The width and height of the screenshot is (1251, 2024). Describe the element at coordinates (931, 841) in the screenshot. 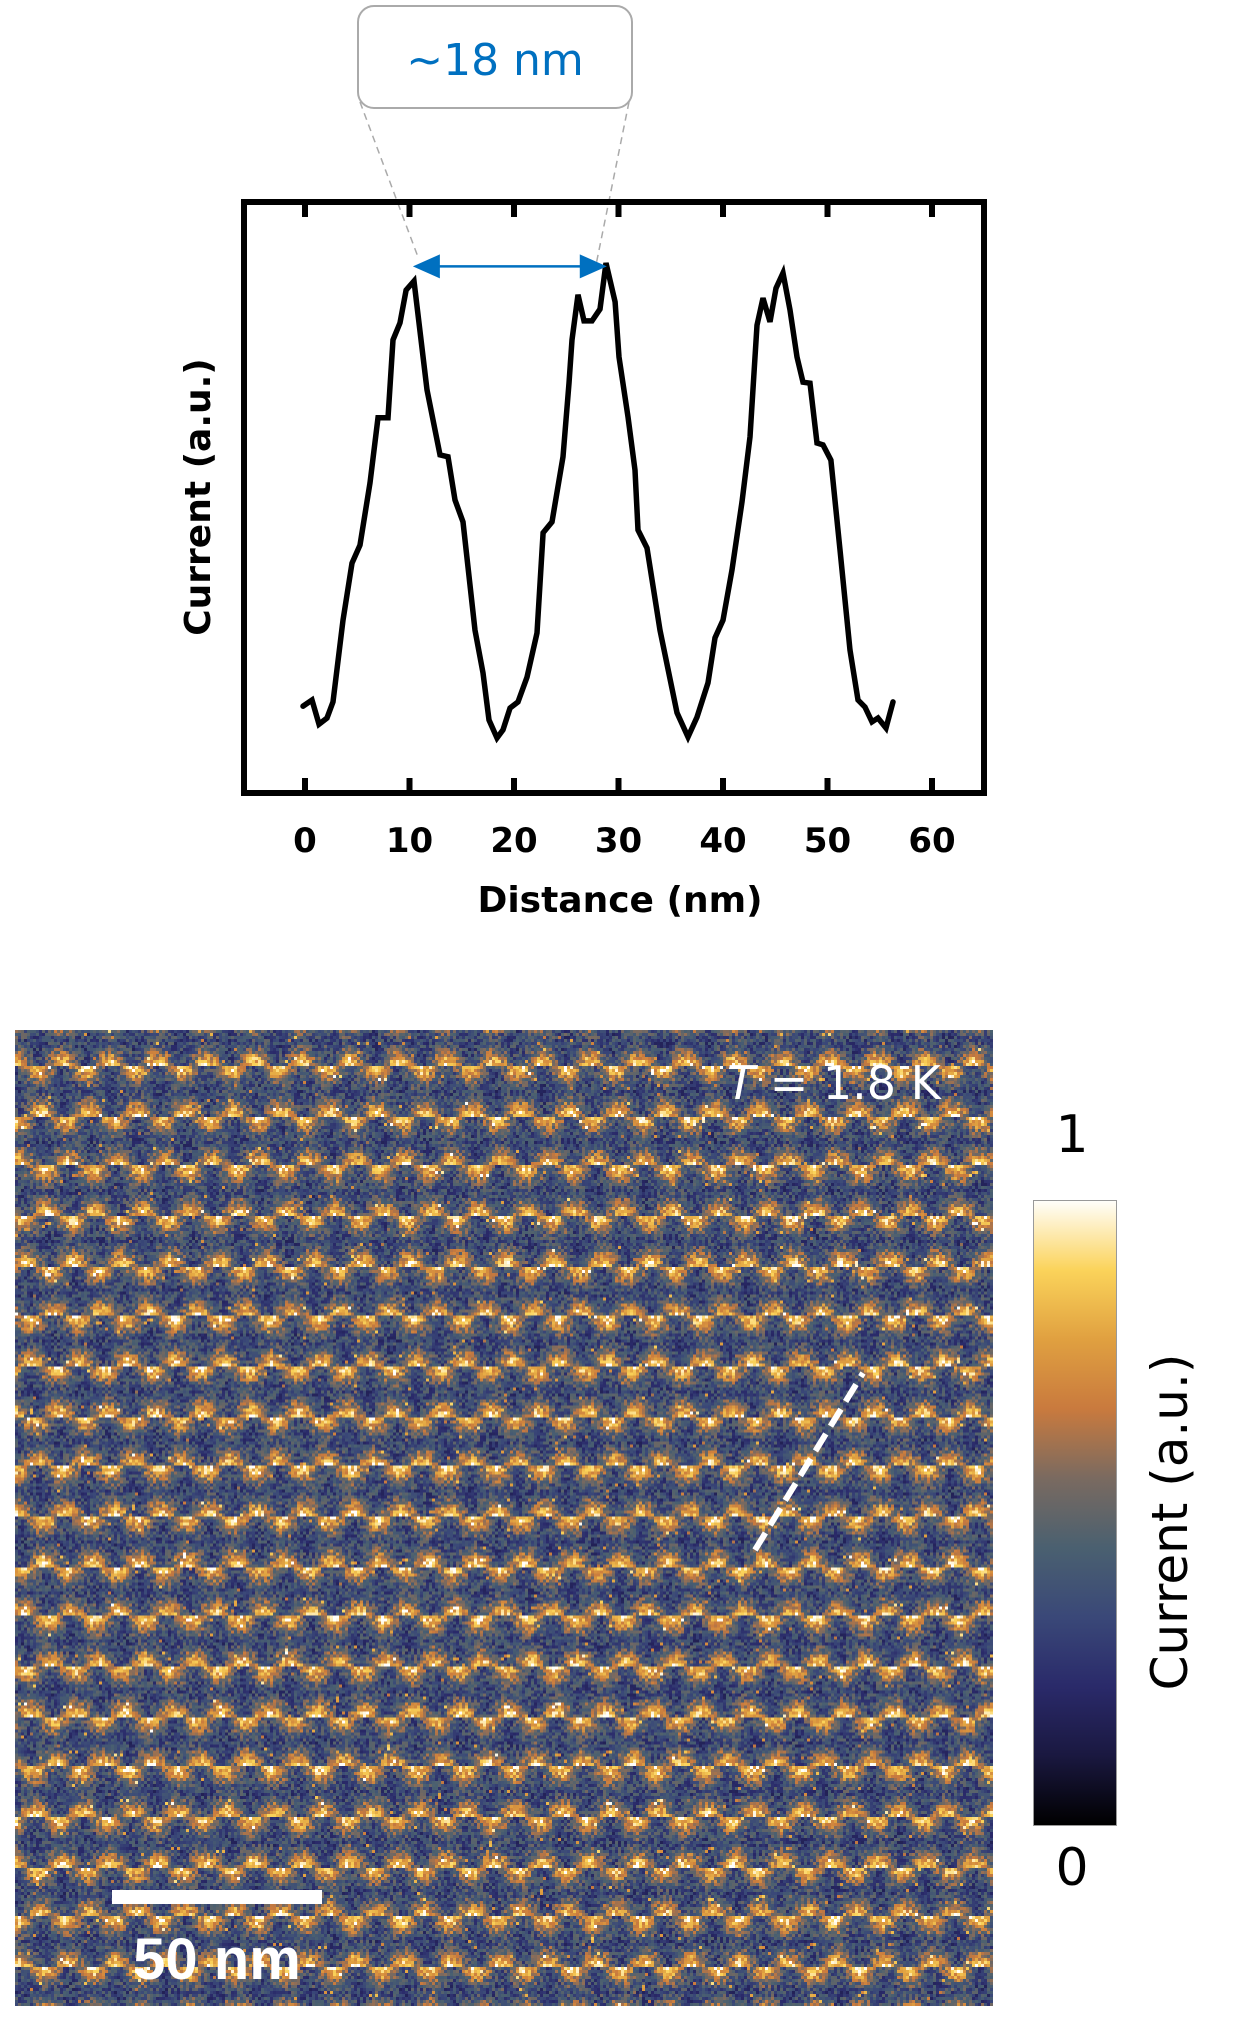

I see `x-tick-label: 60` at that location.